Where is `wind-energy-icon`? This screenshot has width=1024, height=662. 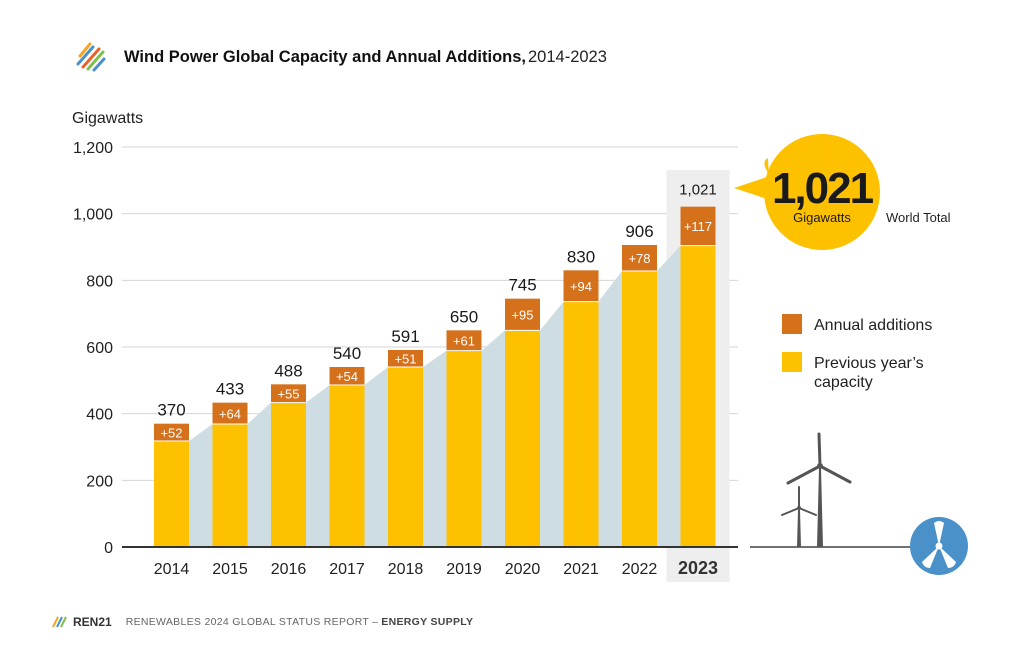 wind-energy-icon is located at coordinates (939, 546).